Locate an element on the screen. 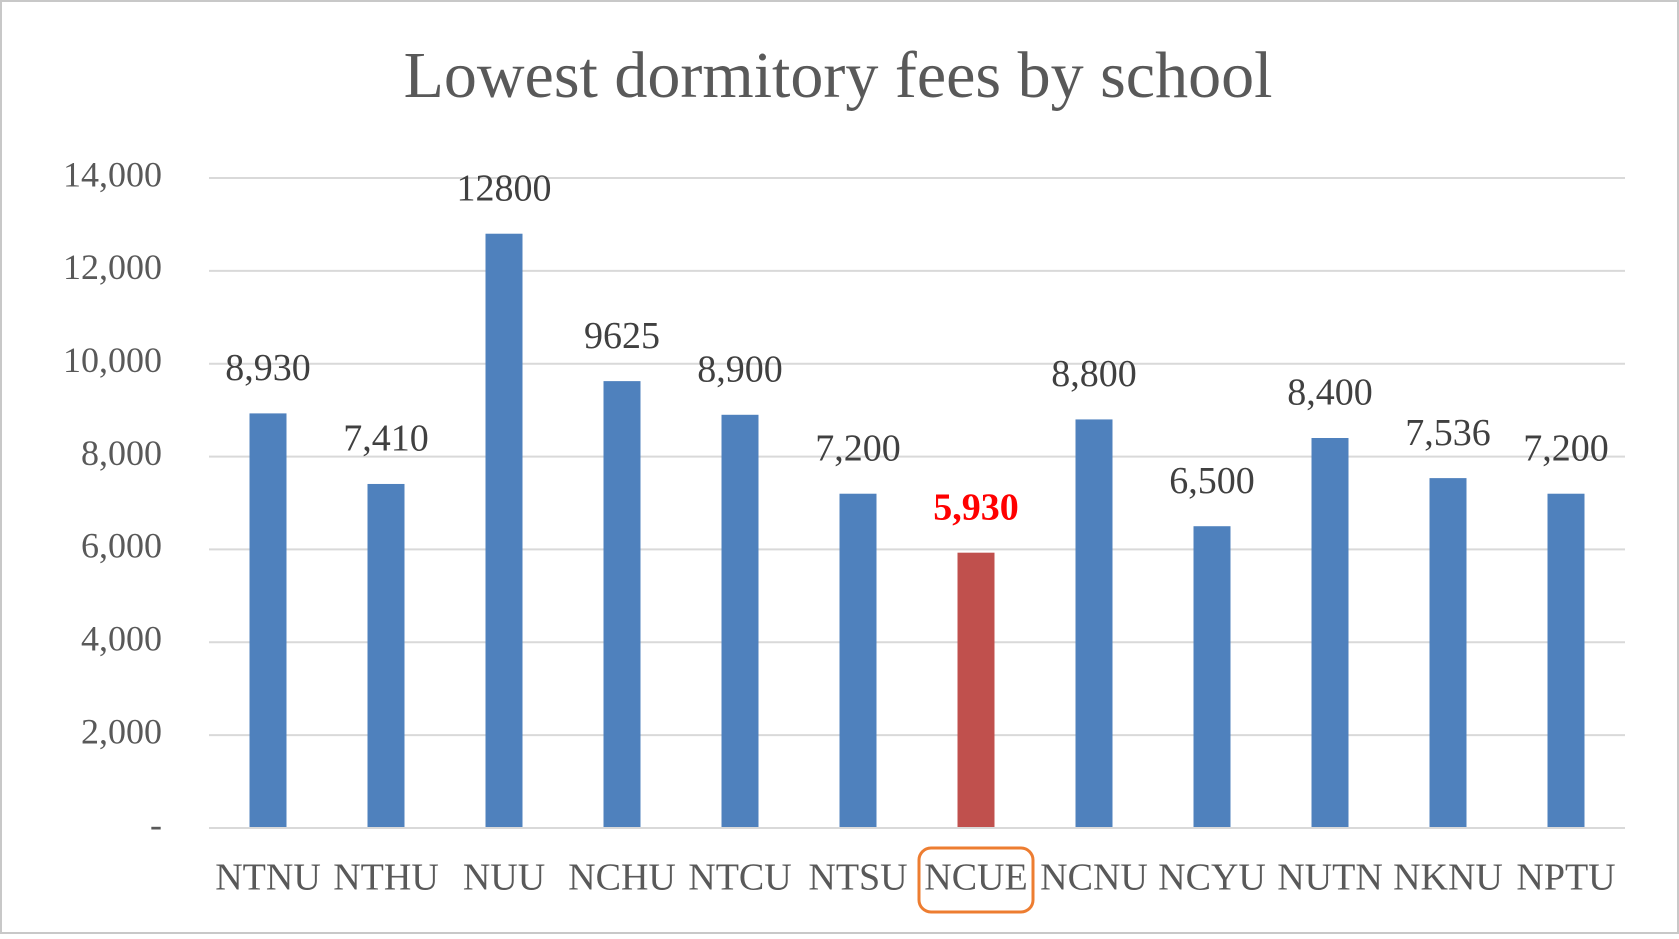 The width and height of the screenshot is (1679, 939). x-tick-label: NTHU is located at coordinates (386, 878).